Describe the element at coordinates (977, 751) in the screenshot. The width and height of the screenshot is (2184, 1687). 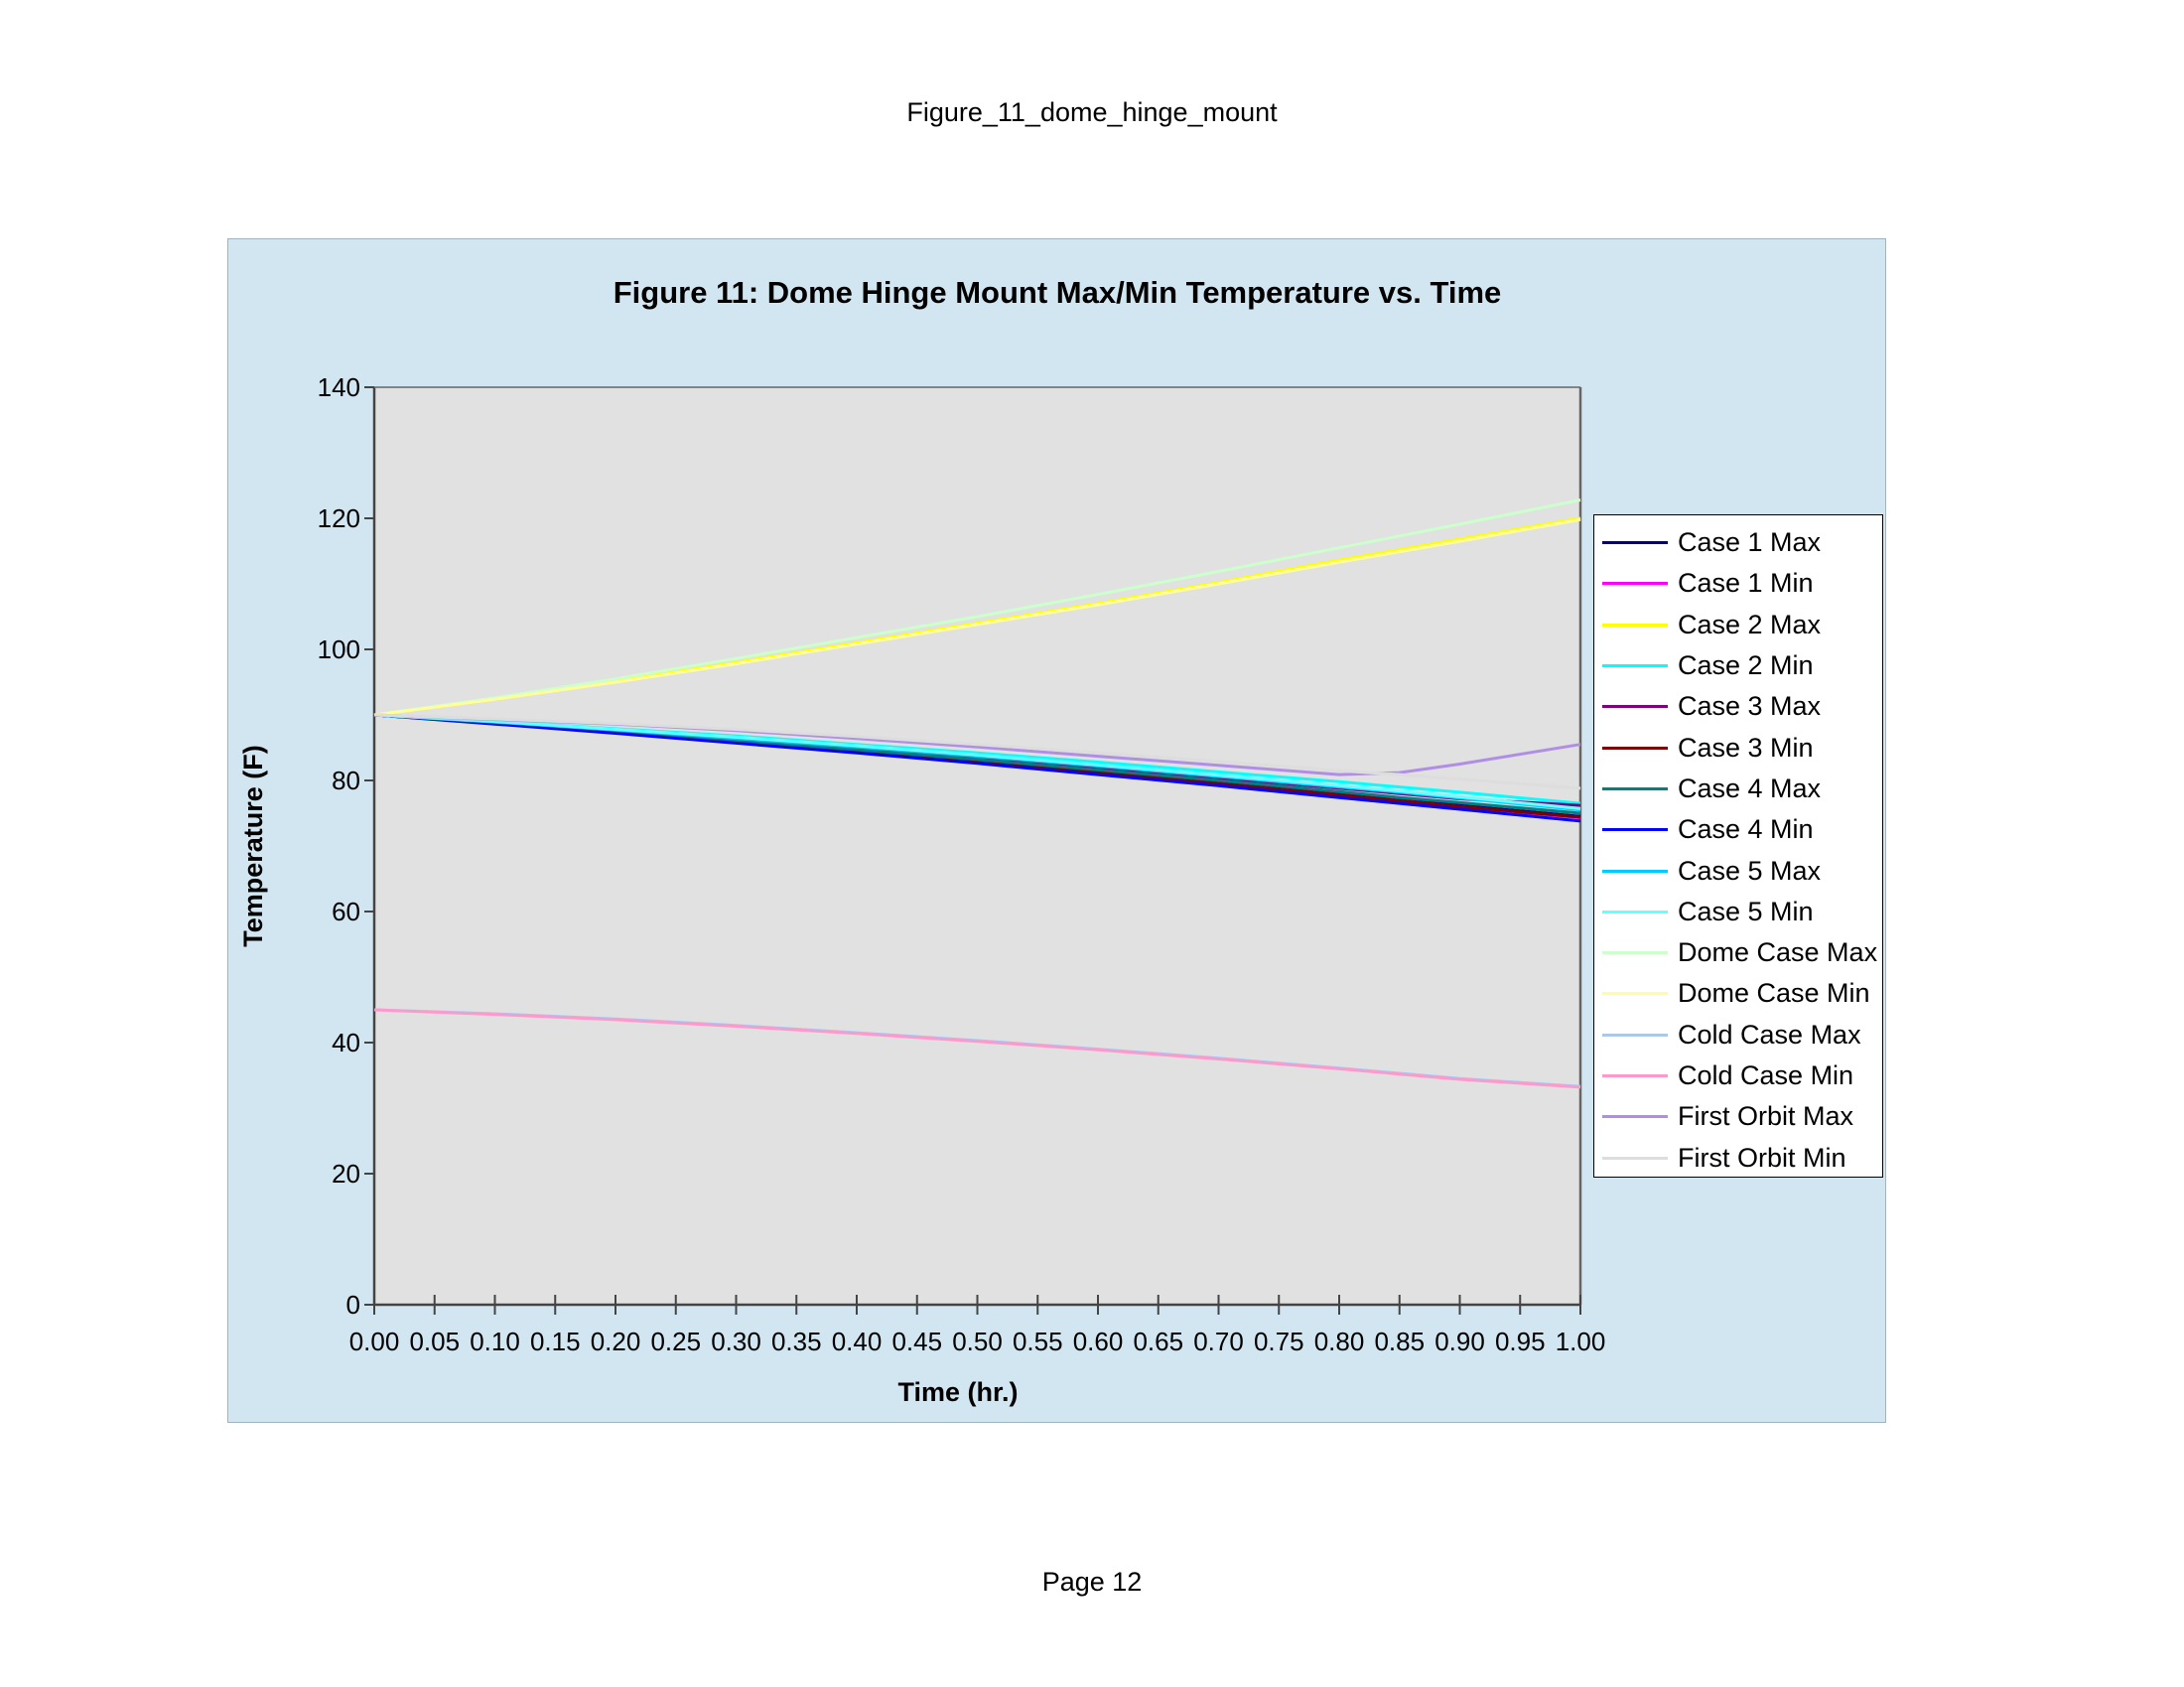
I see `series-line-first-orbit-min` at that location.